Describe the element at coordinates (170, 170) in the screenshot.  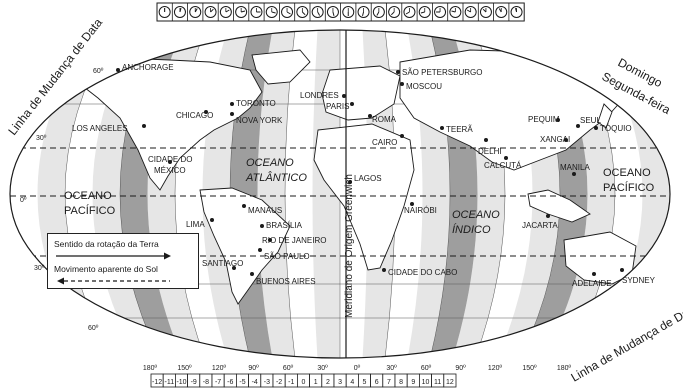
I see `city-label-cidade-mexico-2: MÉXICO` at that location.